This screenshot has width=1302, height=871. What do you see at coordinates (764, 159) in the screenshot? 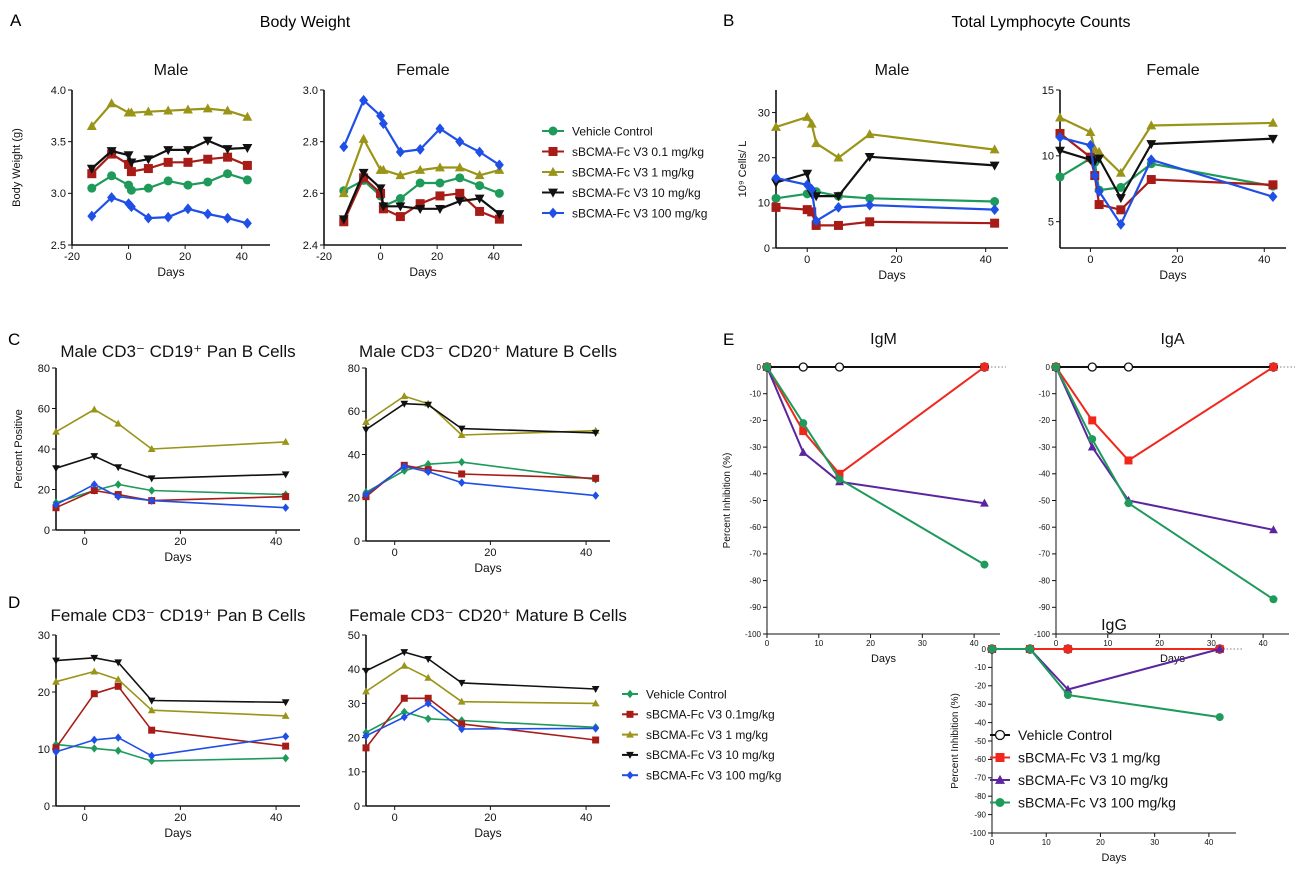
I see `y-tick-label: 20` at bounding box center [764, 159].